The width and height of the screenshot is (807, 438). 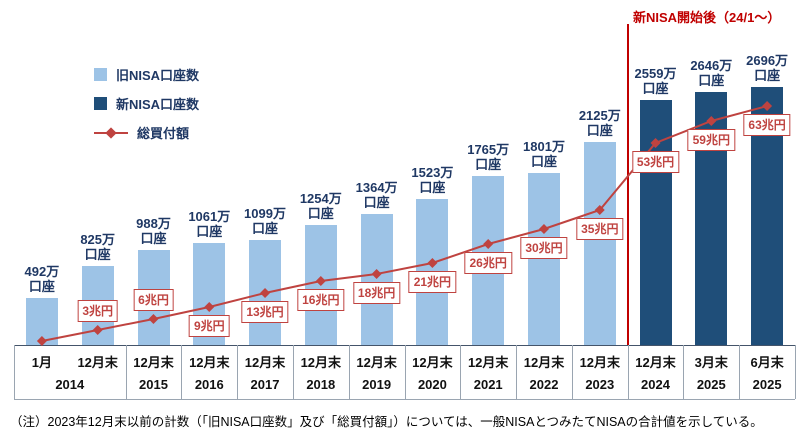 What do you see at coordinates (100, 103) in the screenshot?
I see `new-nisa-swatch-icon` at bounding box center [100, 103].